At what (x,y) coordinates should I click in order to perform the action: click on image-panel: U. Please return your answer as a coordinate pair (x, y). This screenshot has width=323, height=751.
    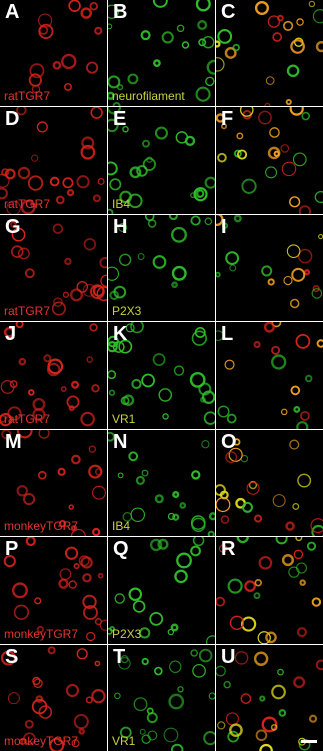
    Looking at the image, I should click on (269, 697).